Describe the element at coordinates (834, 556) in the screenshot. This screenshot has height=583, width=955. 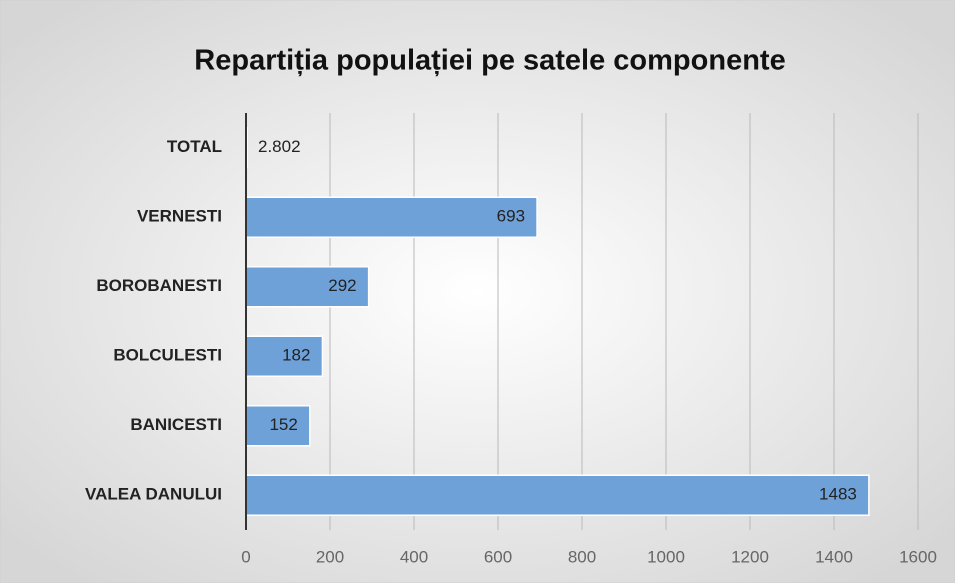
I see `x-tick-label: 1400` at that location.